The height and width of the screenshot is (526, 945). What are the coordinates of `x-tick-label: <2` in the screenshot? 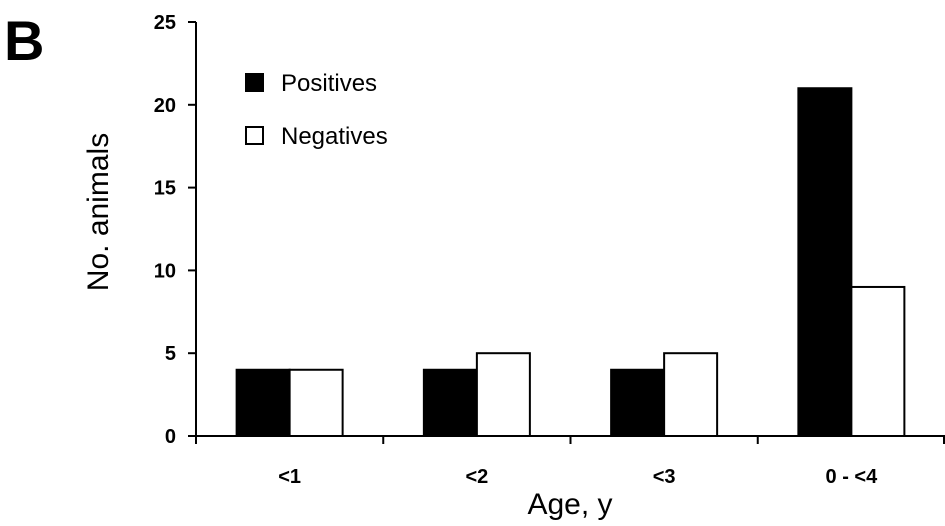 It's located at (476, 477).